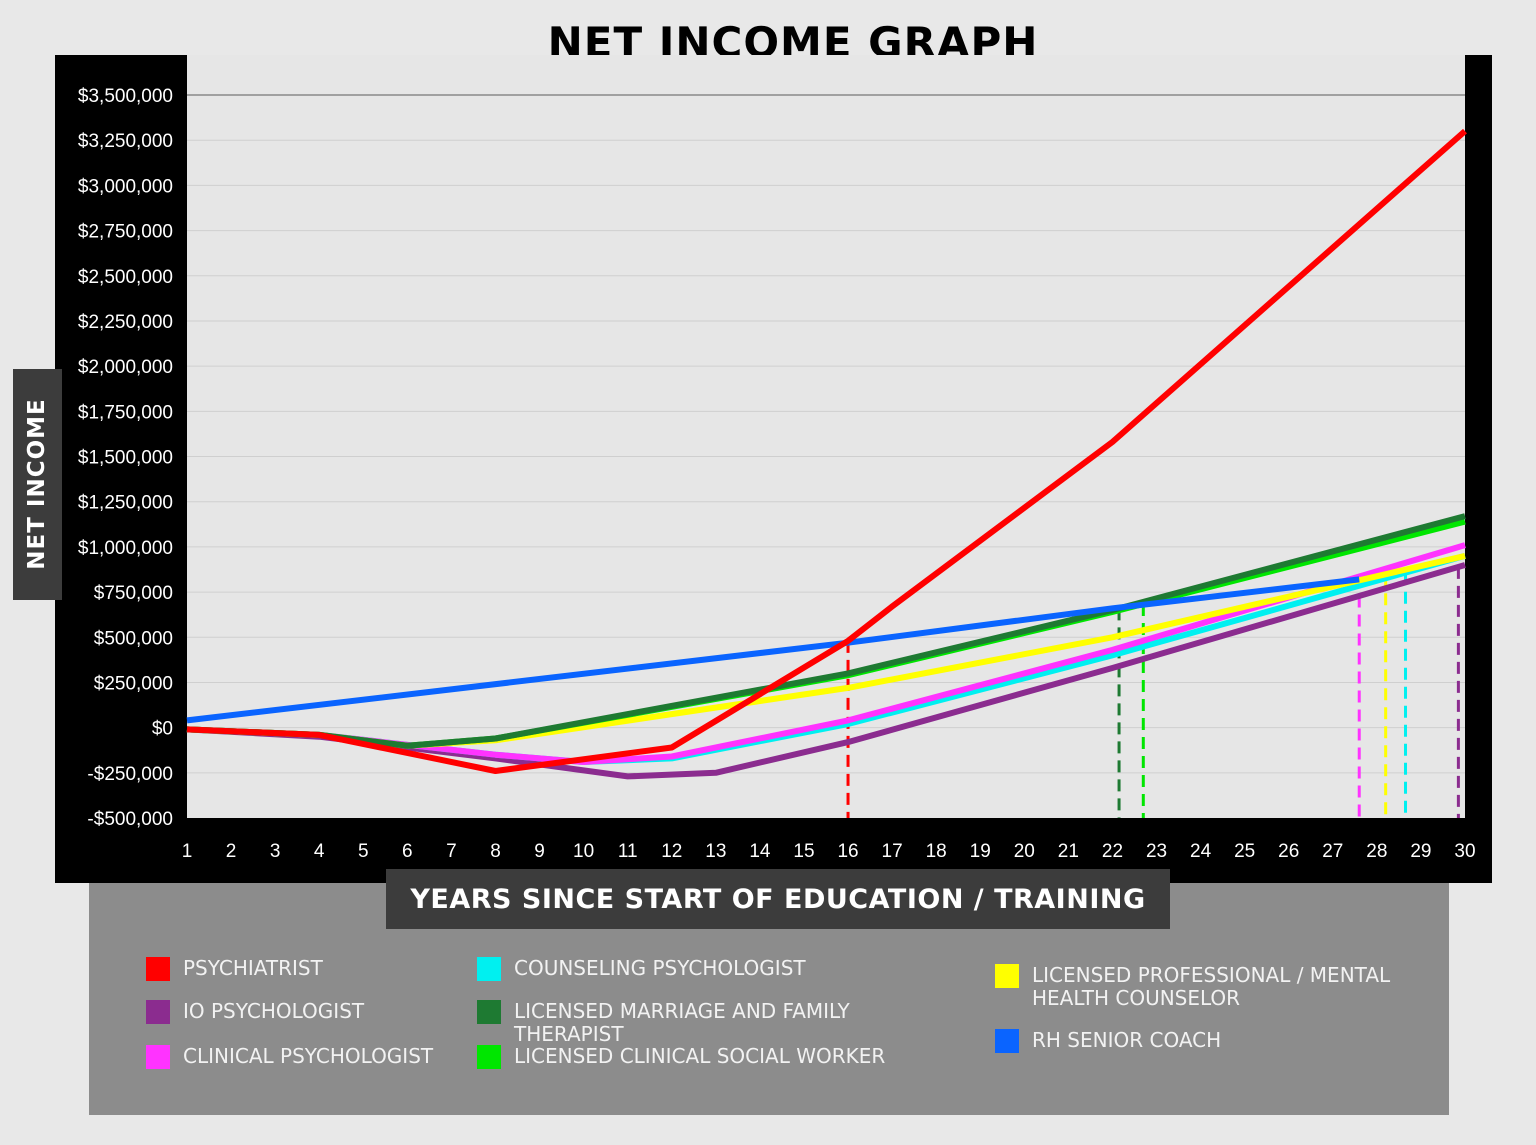 Image resolution: width=1536 pixels, height=1145 pixels. Describe the element at coordinates (133, 593) in the screenshot. I see `y-tick-label: $750,000` at that location.